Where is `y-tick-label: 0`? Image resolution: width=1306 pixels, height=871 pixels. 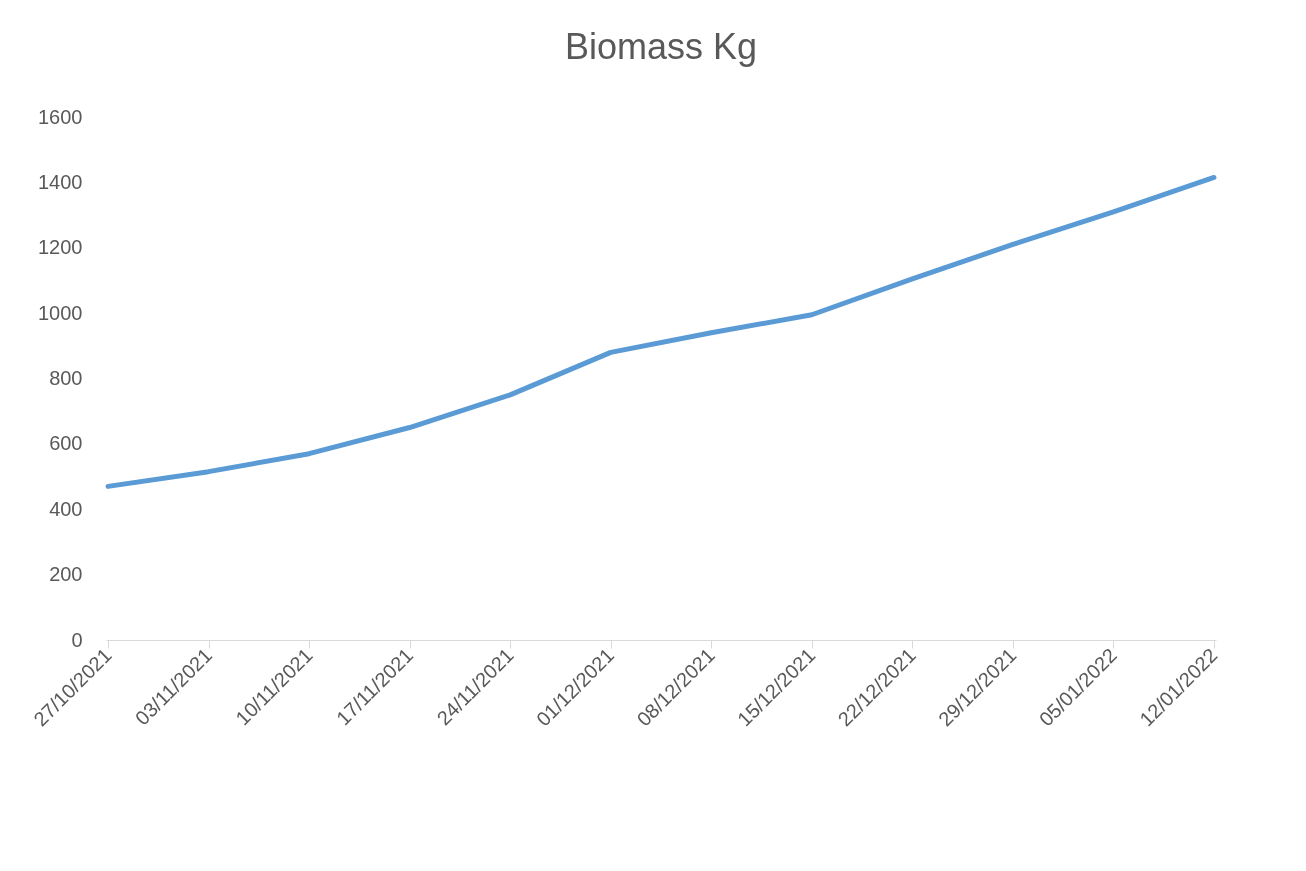
y-tick-label: 0 is located at coordinates (77, 639).